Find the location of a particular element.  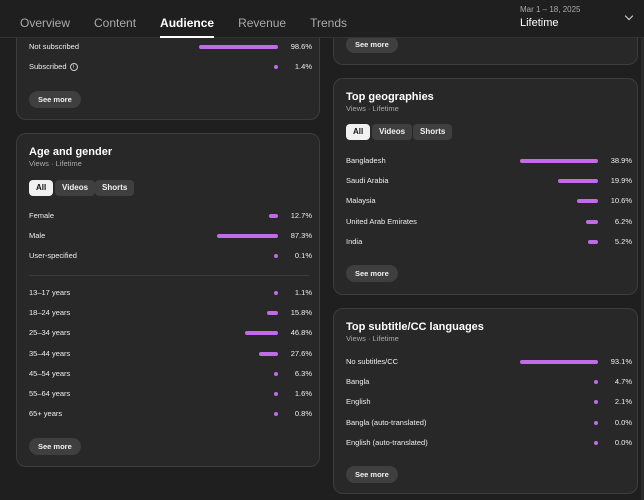

gender-row-value: 12.7% is located at coordinates (301, 215).